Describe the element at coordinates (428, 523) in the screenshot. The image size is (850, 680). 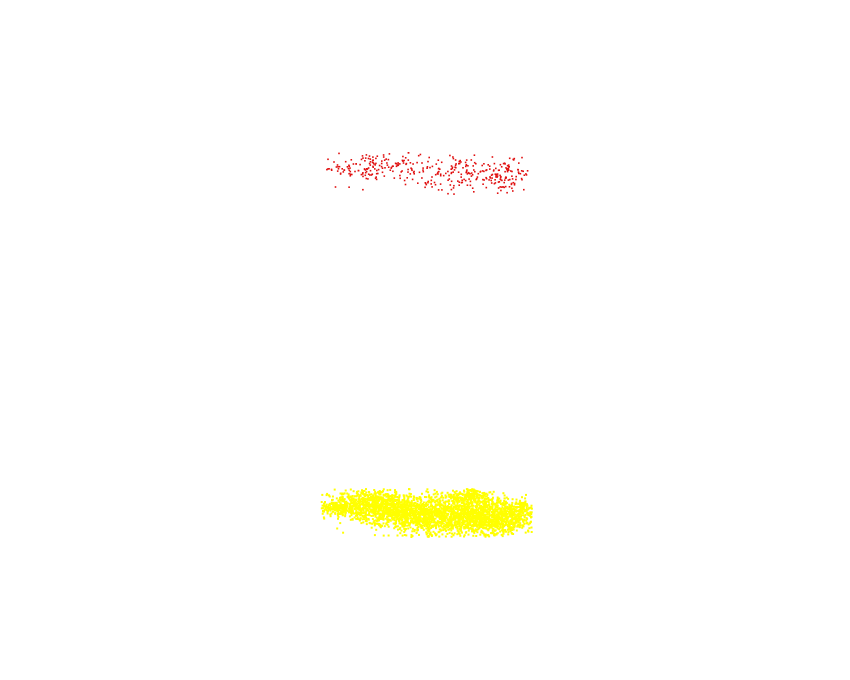
I see `yellow-point-2070` at that location.